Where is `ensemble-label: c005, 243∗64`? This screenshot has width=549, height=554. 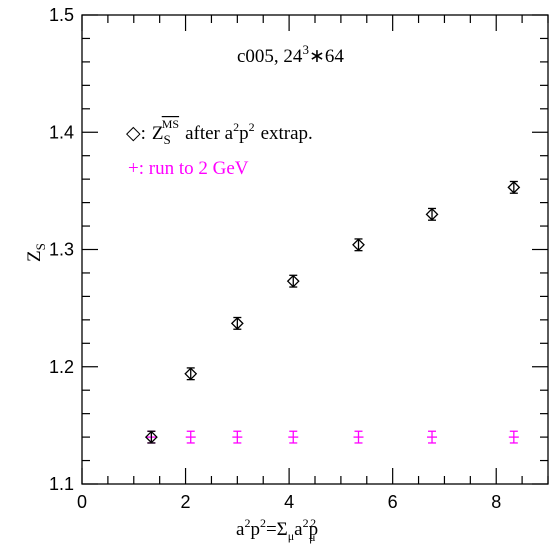 ensemble-label: c005, 243∗64 is located at coordinates (290, 54).